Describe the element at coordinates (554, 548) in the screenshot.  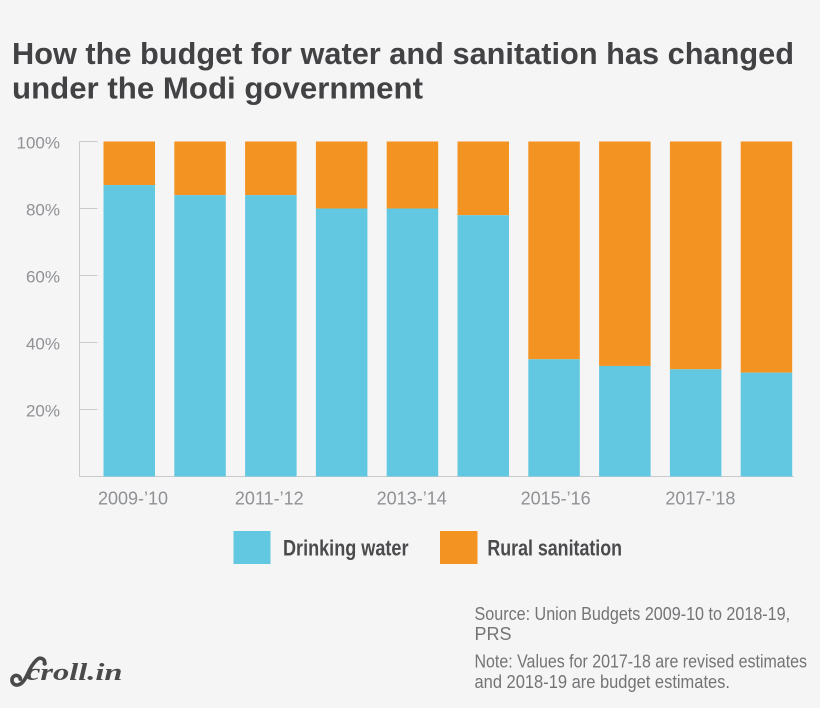
I see `svg-text: Rural sanitation` at that location.